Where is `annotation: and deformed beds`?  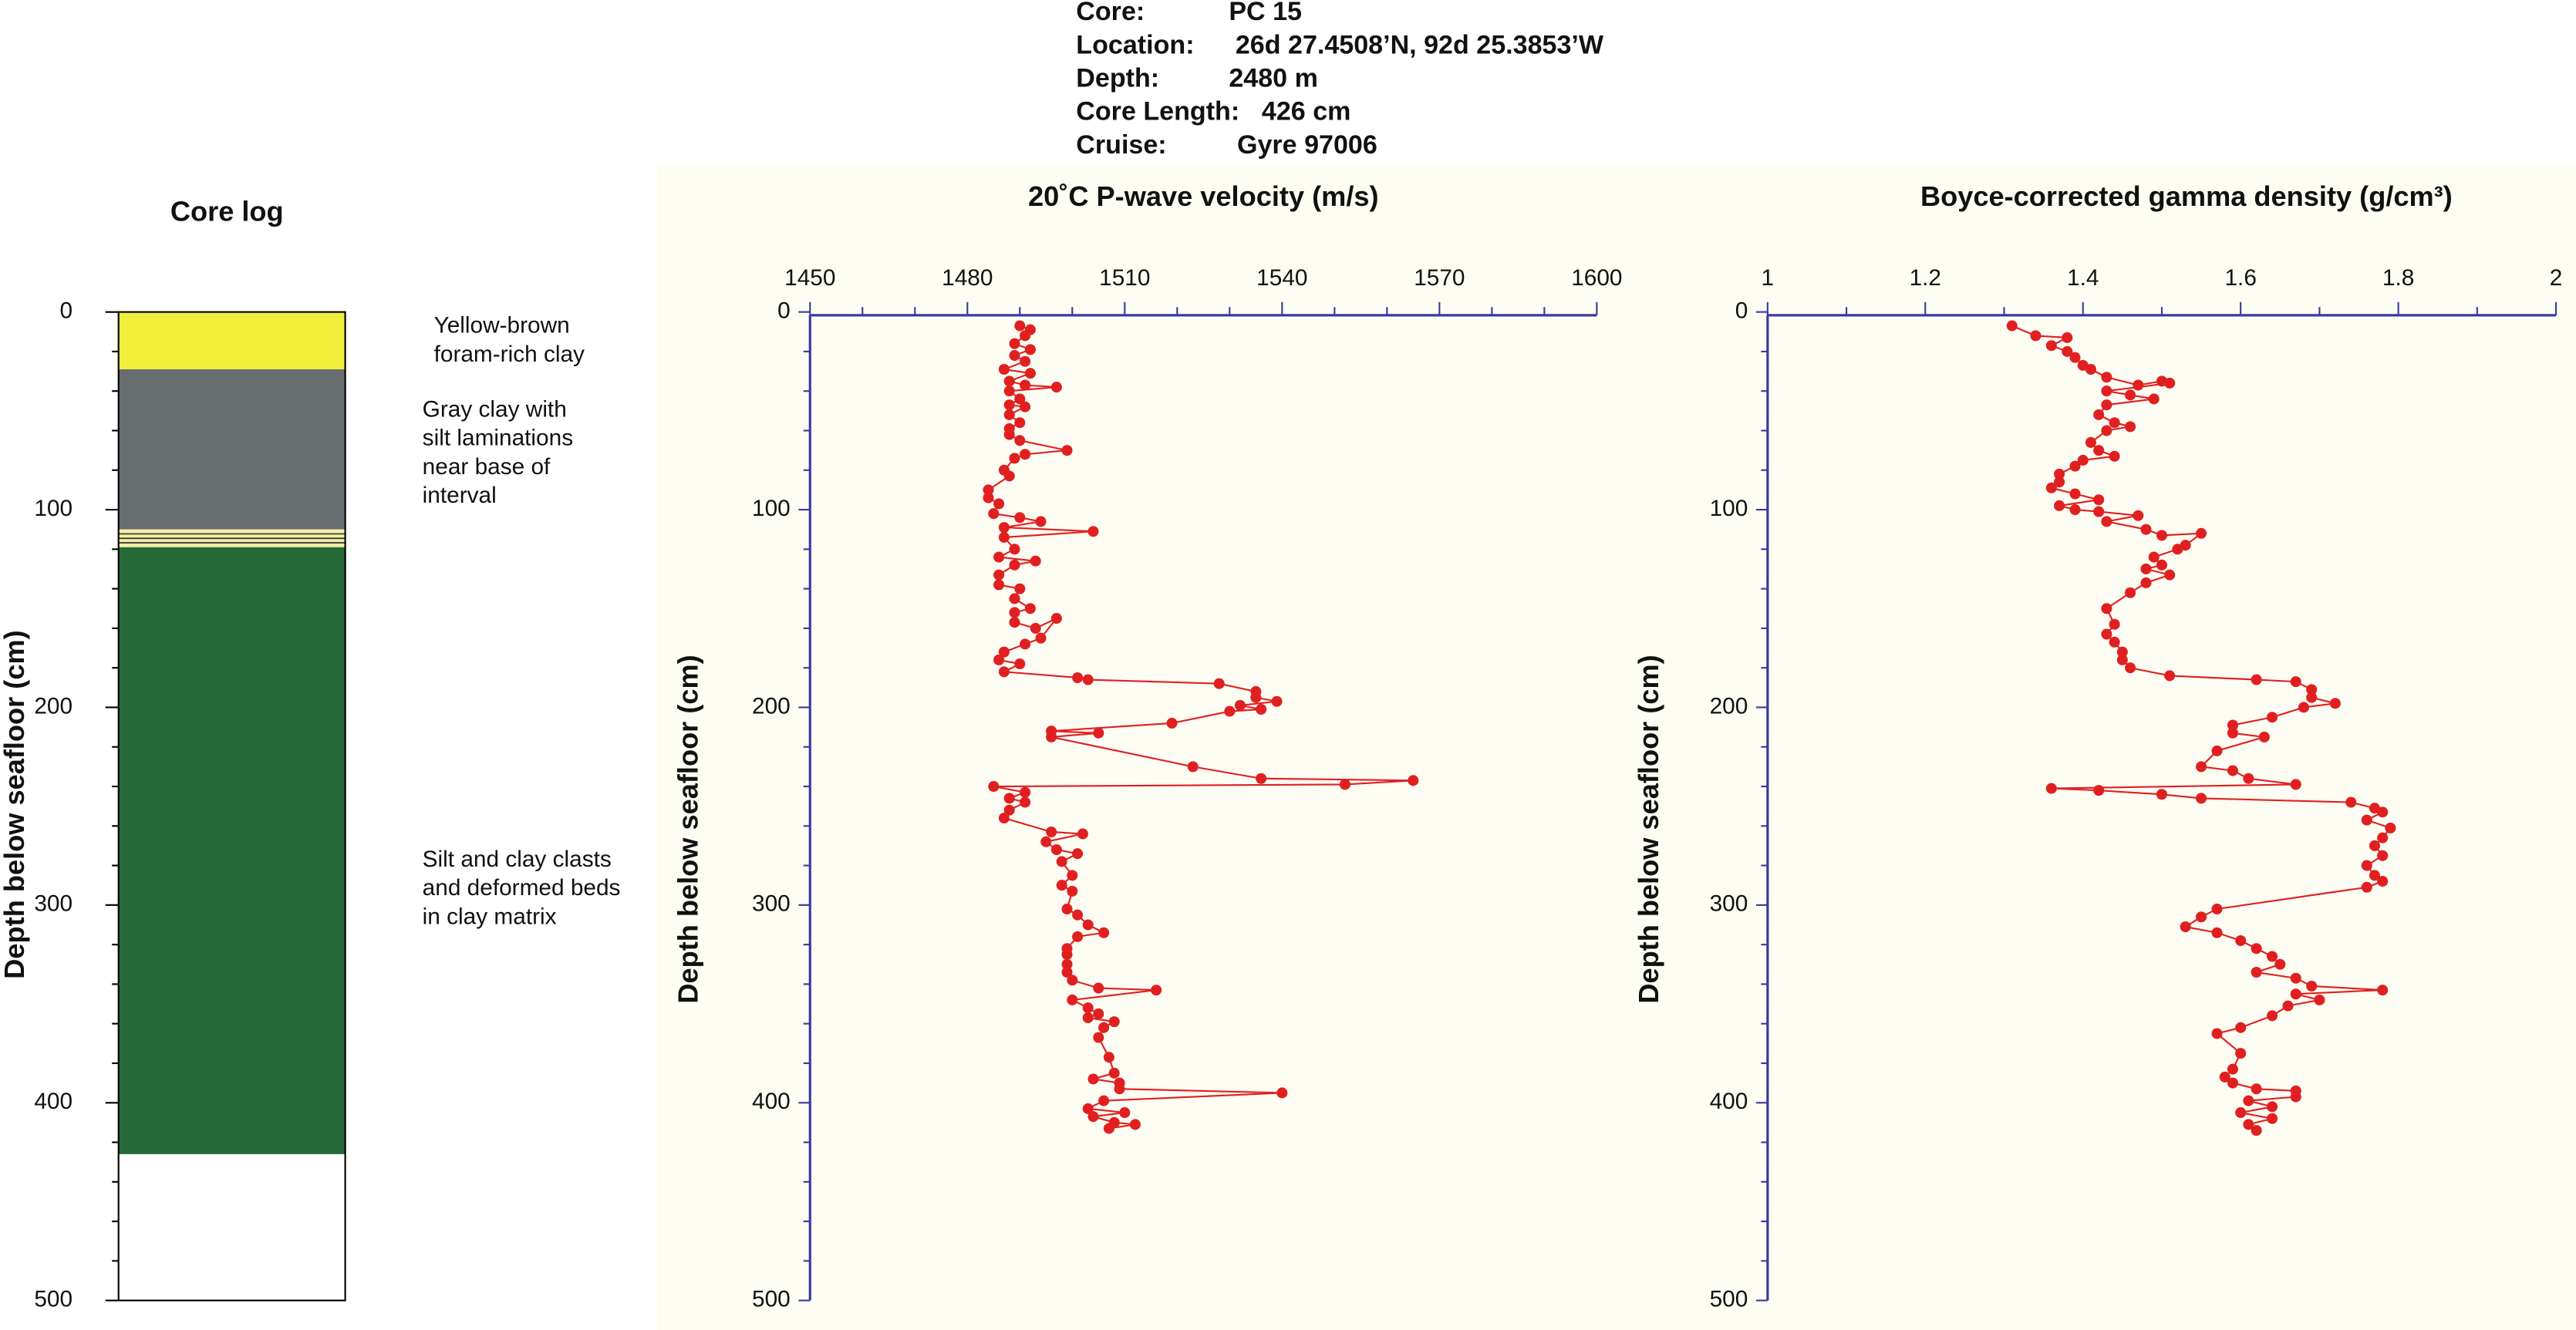
annotation: and deformed beds is located at coordinates (522, 888).